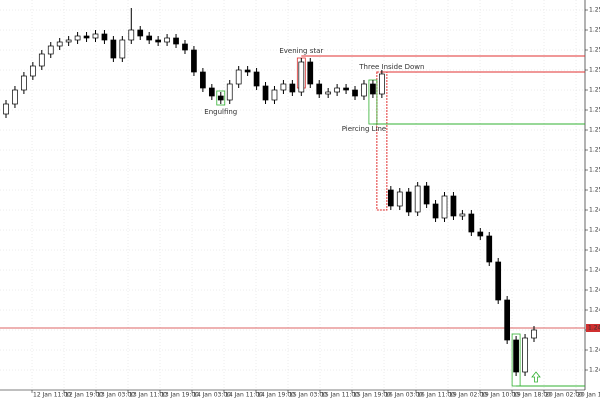 The image size is (600, 400). What do you see at coordinates (404, 395) in the screenshot?
I see `x-tick-label: 16 Jan 03:00` at bounding box center [404, 395].